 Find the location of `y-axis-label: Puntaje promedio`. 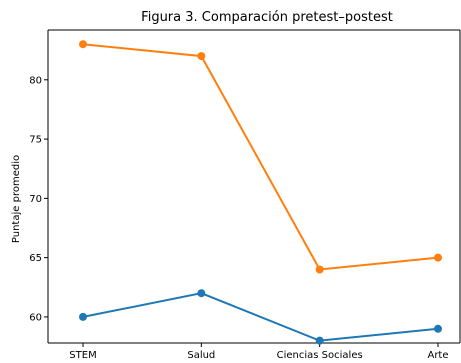

y-axis-label: Puntaje promedio is located at coordinates (16, 199).